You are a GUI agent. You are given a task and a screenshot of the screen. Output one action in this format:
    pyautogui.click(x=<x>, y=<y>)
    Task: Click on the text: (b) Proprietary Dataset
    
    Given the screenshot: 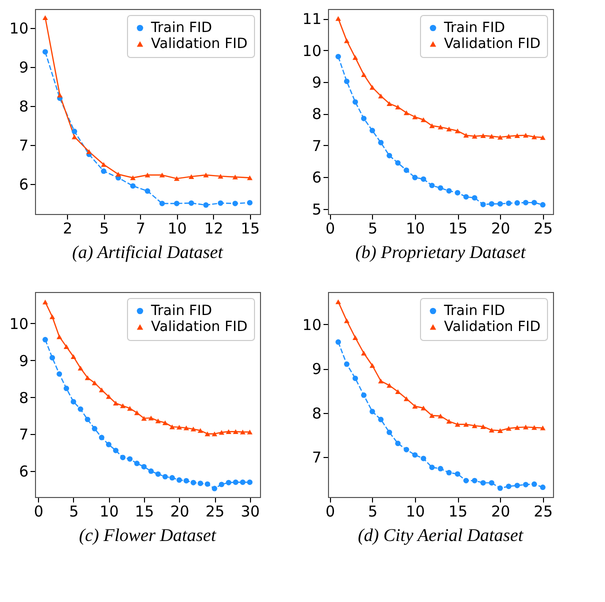 What is the action you would take?
    pyautogui.click(x=441, y=252)
    